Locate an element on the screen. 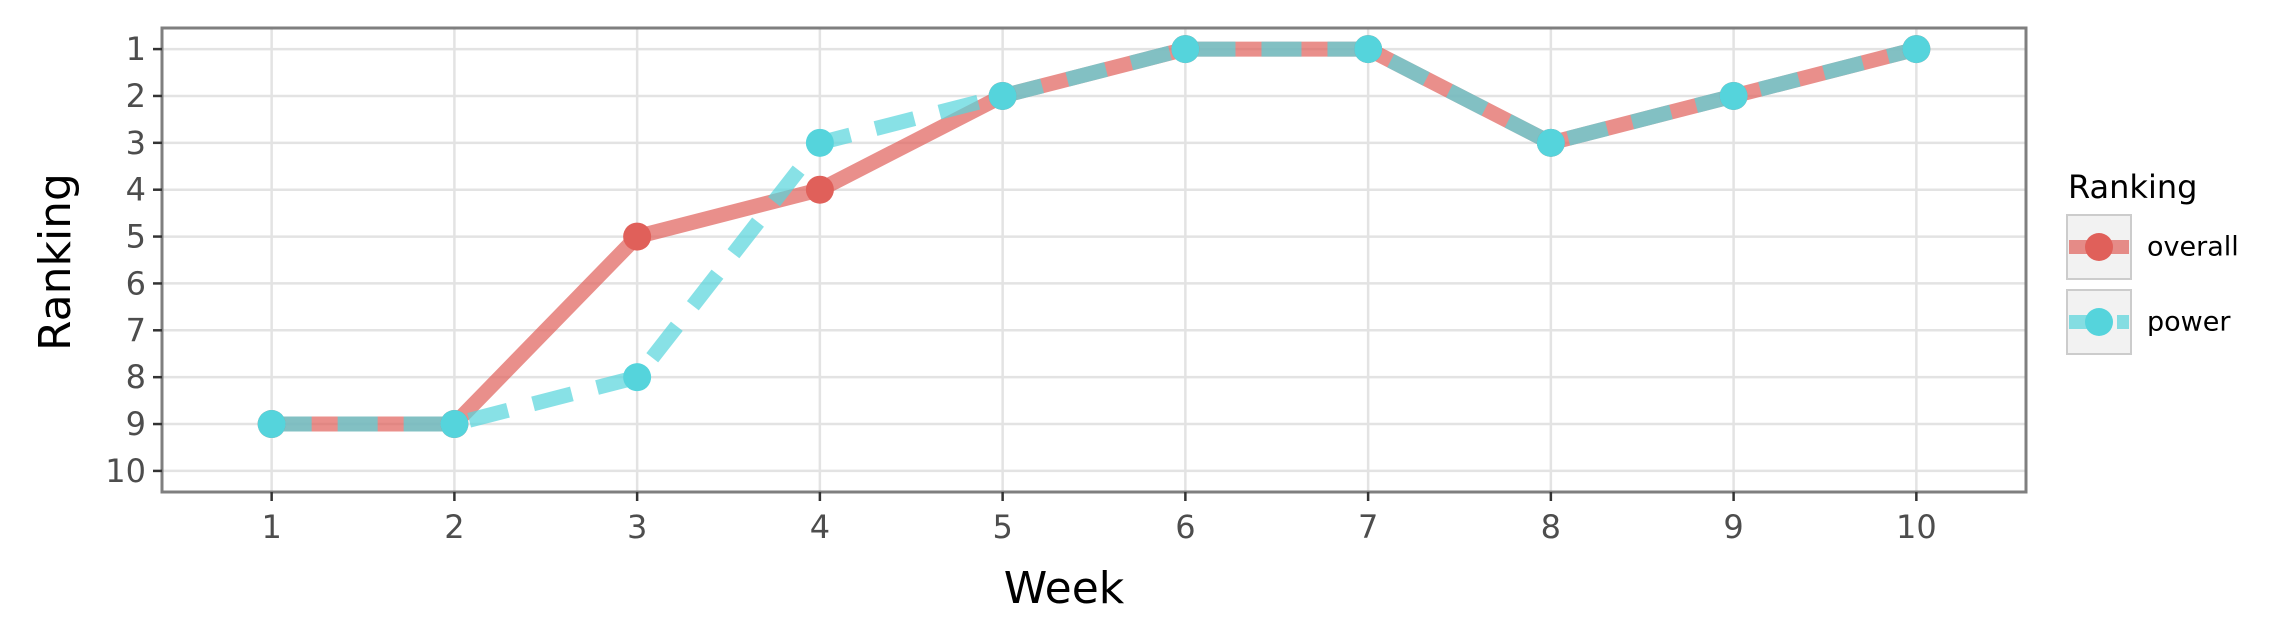 Image resolution: width=2276 pixels, height=641 pixels. x-tick-label: 5 is located at coordinates (1002, 527).